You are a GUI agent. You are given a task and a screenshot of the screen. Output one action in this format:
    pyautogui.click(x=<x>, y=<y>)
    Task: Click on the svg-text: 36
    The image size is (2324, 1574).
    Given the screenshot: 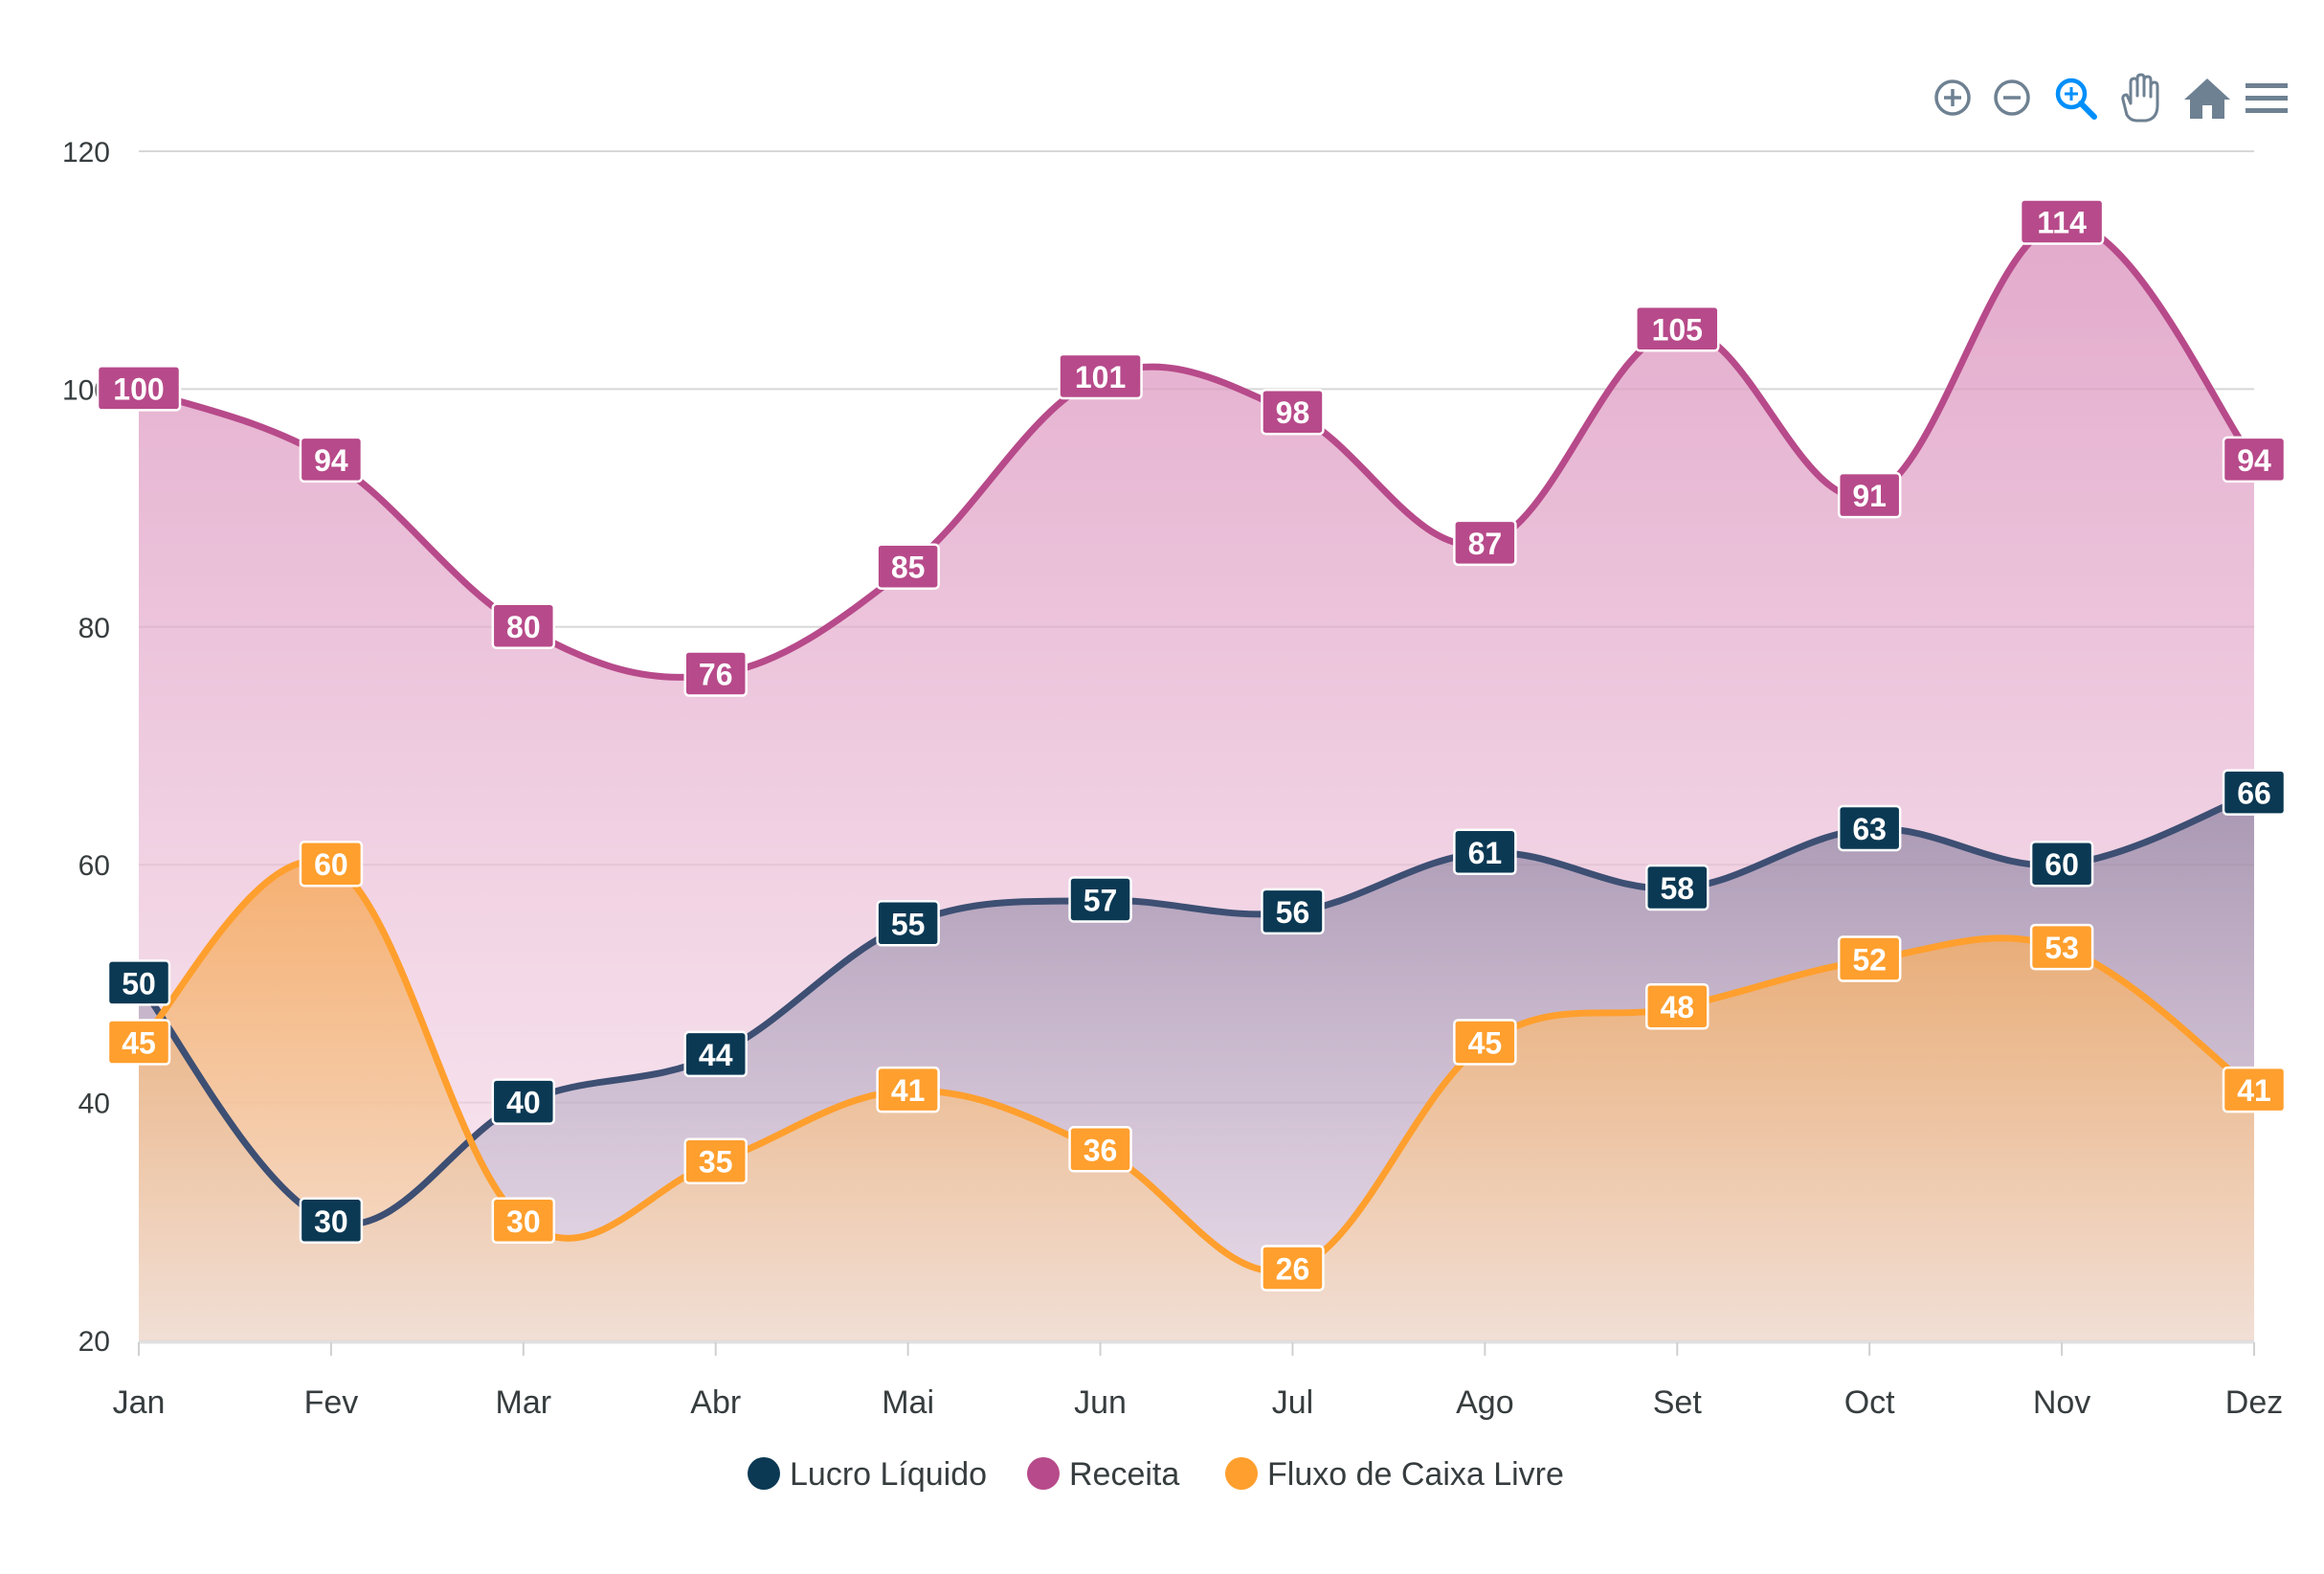 What is the action you would take?
    pyautogui.click(x=1101, y=1150)
    